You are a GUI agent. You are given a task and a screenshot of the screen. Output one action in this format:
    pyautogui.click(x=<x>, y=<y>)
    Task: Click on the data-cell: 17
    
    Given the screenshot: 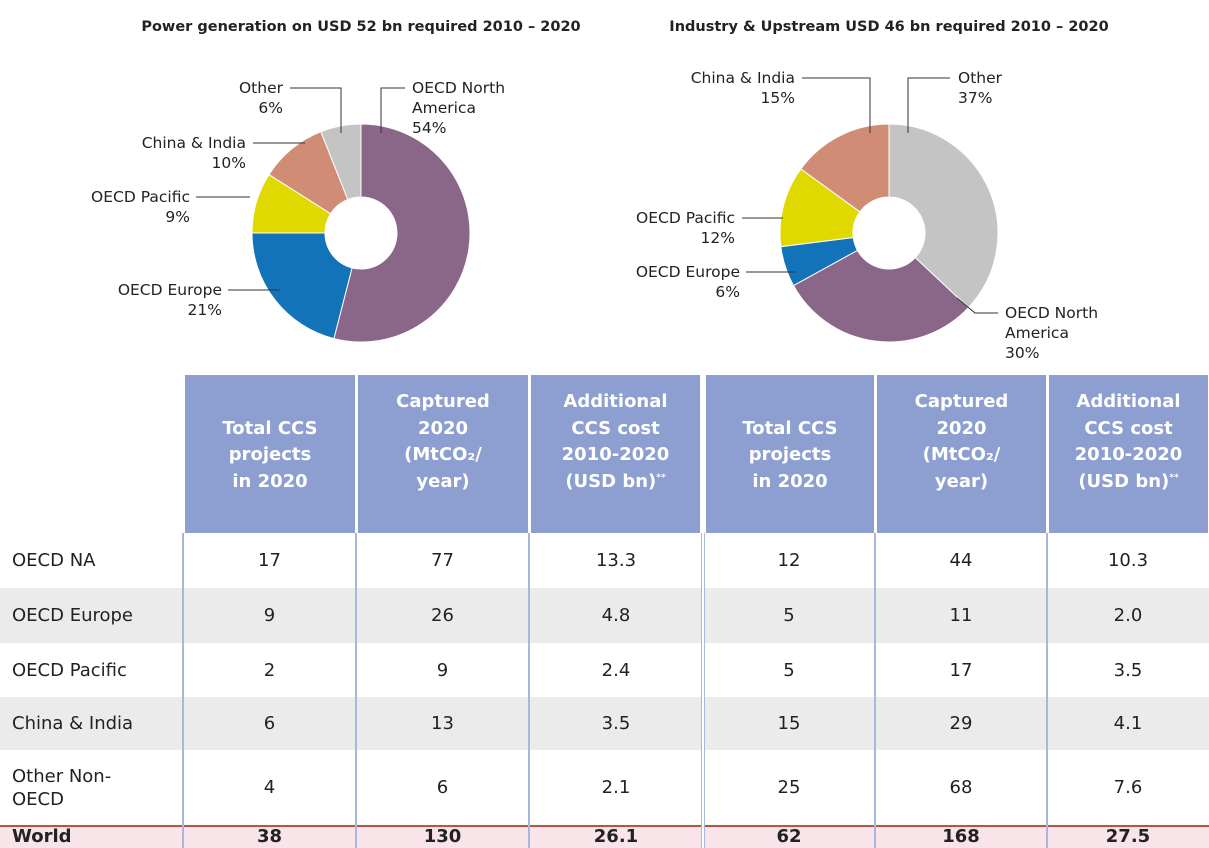 What is the action you would take?
    pyautogui.click(x=269, y=560)
    